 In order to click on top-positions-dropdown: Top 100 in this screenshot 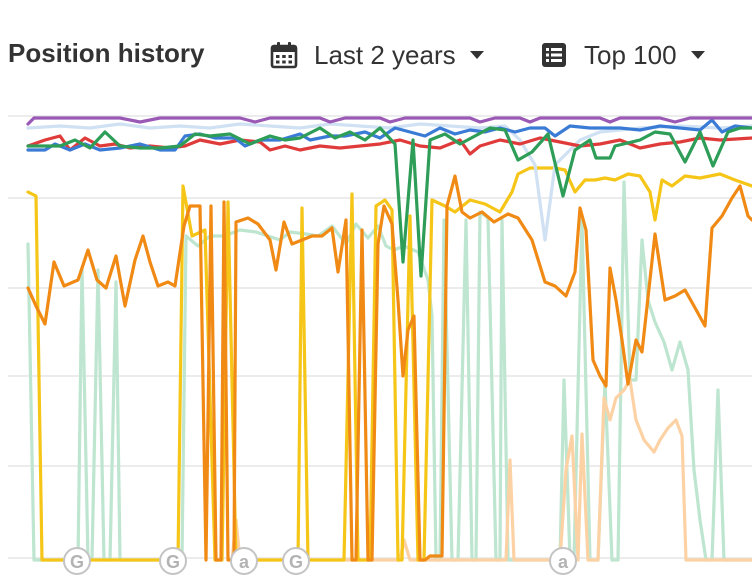, I will do `click(622, 55)`.